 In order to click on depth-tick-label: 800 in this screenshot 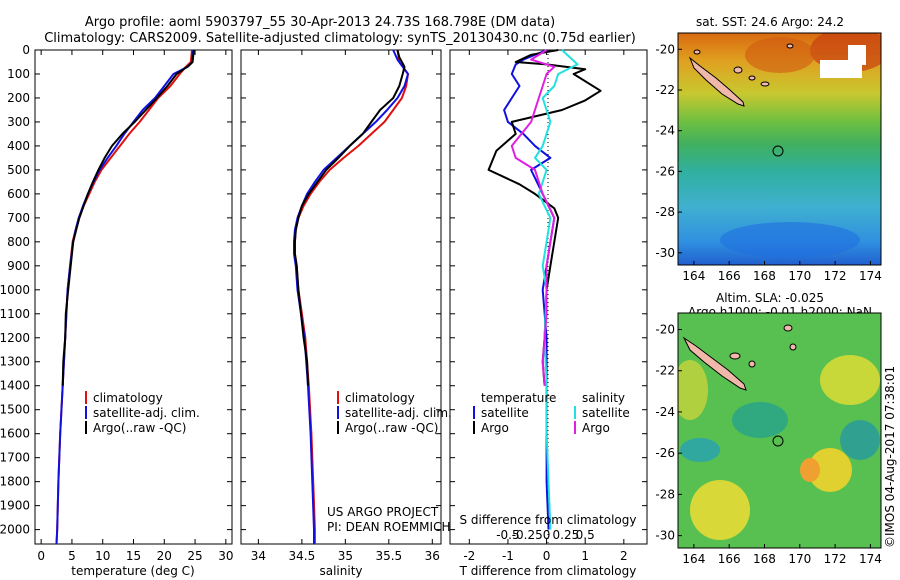, I will do `click(18, 242)`.